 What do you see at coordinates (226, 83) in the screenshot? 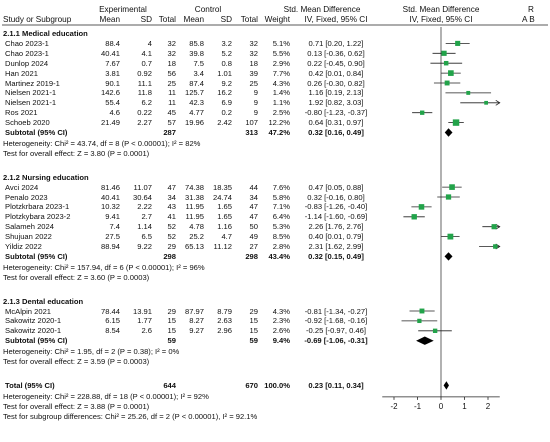
I see `study-sd2: 9.2` at bounding box center [226, 83].